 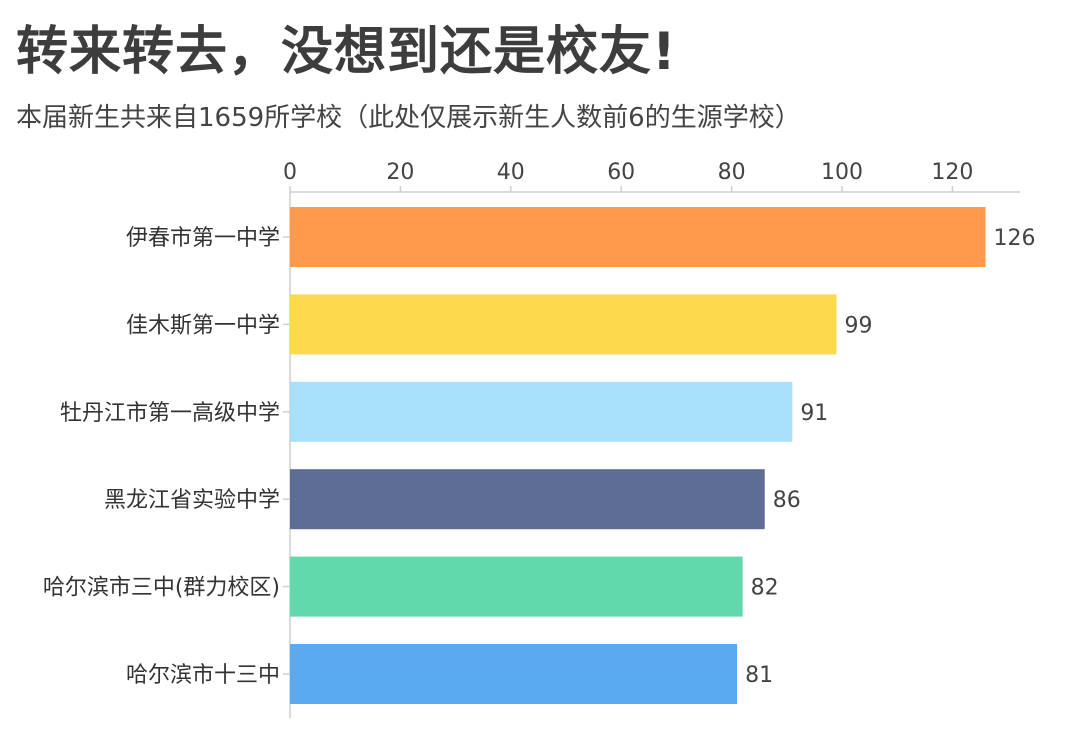 What do you see at coordinates (765, 588) in the screenshot?
I see `value-label-4: 82` at bounding box center [765, 588].